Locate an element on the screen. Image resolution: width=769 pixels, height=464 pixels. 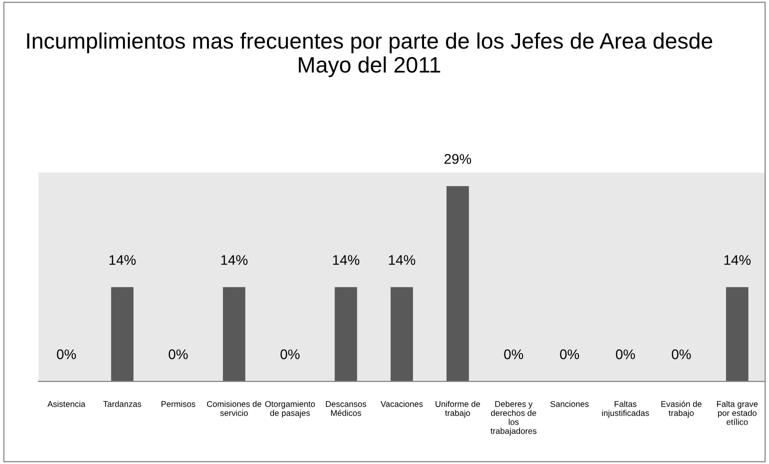
x-tick-label: Faltas injustificadas is located at coordinates (625, 409).